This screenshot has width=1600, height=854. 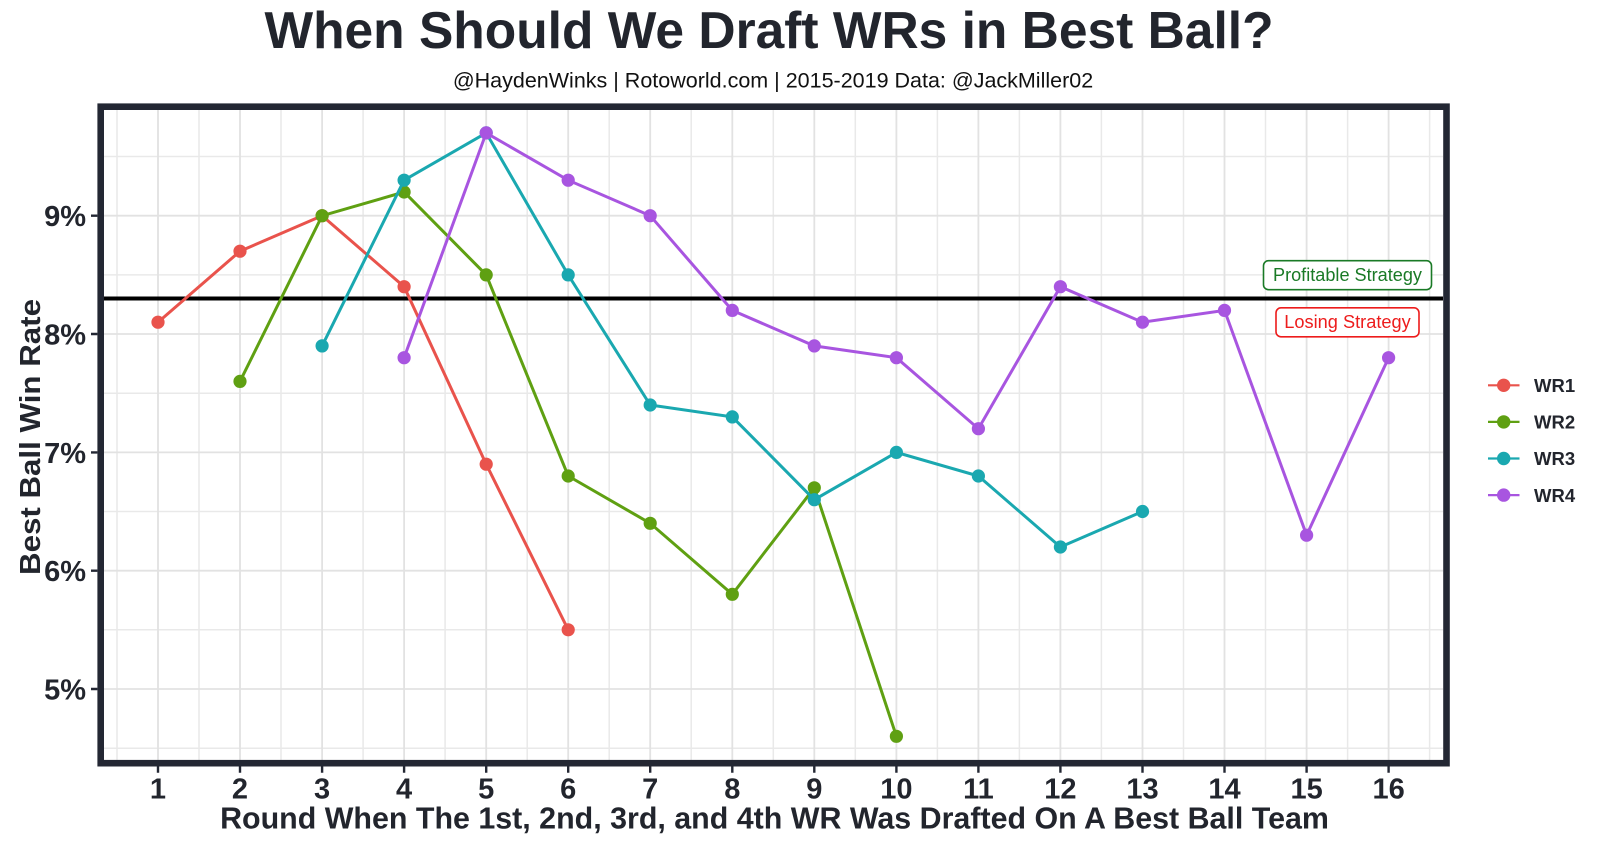 I want to click on svg-text: 12, so click(x=1060, y=790).